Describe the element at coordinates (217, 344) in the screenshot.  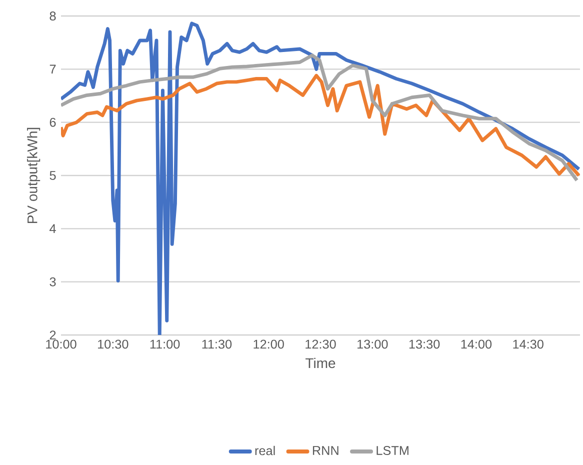
I see `x-tick-label: 11:30` at that location.